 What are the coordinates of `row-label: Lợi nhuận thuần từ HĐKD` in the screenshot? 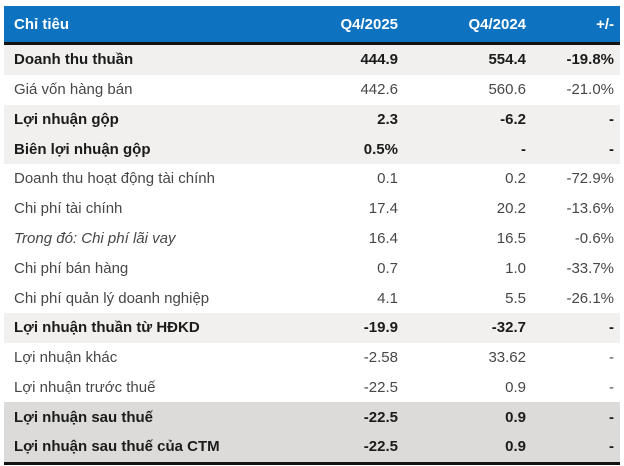 It's located at (152, 327).